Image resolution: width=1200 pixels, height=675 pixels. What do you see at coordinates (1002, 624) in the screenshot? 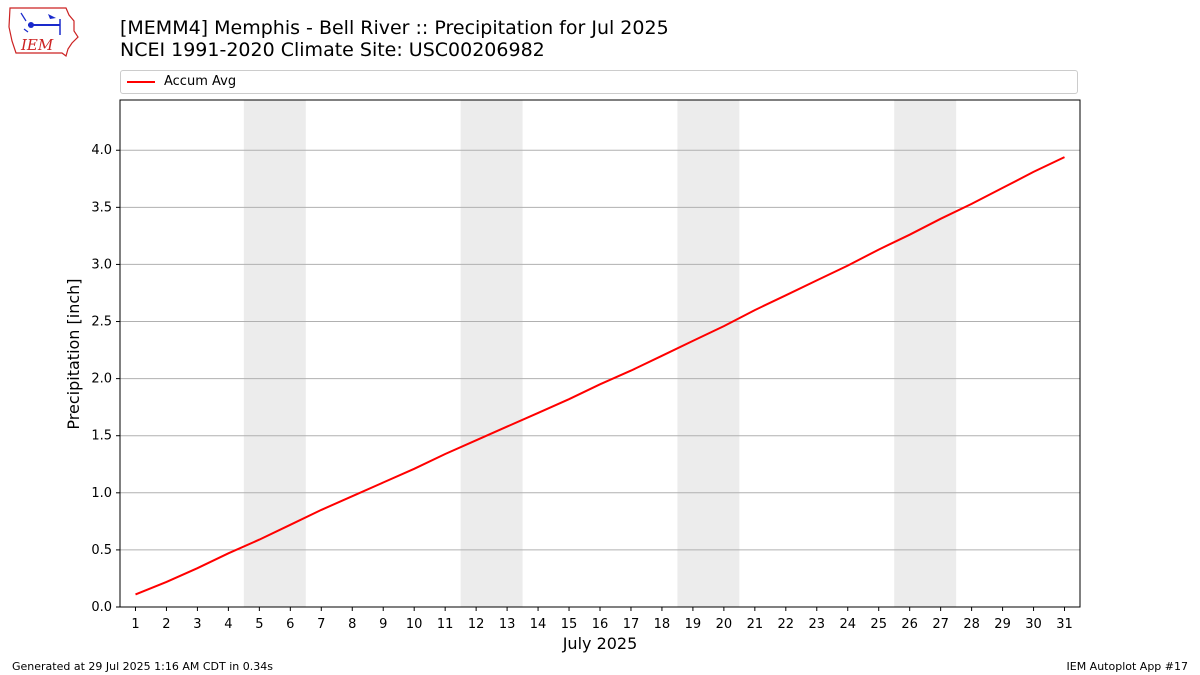
I see `x-tick-label: 29` at bounding box center [1002, 624].